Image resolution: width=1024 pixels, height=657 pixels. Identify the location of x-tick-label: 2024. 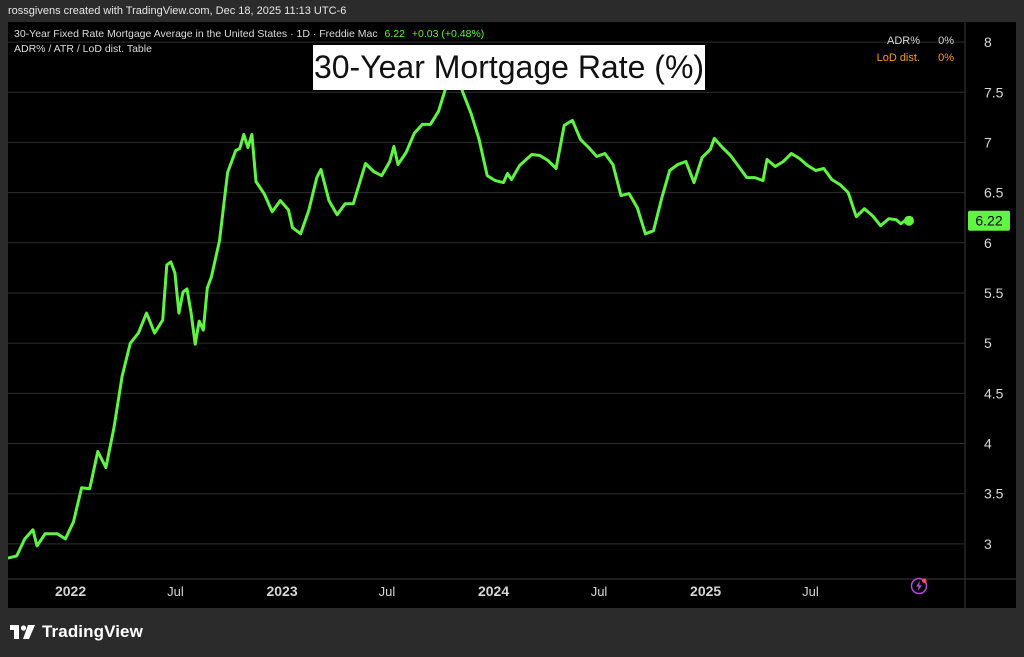
(493, 591).